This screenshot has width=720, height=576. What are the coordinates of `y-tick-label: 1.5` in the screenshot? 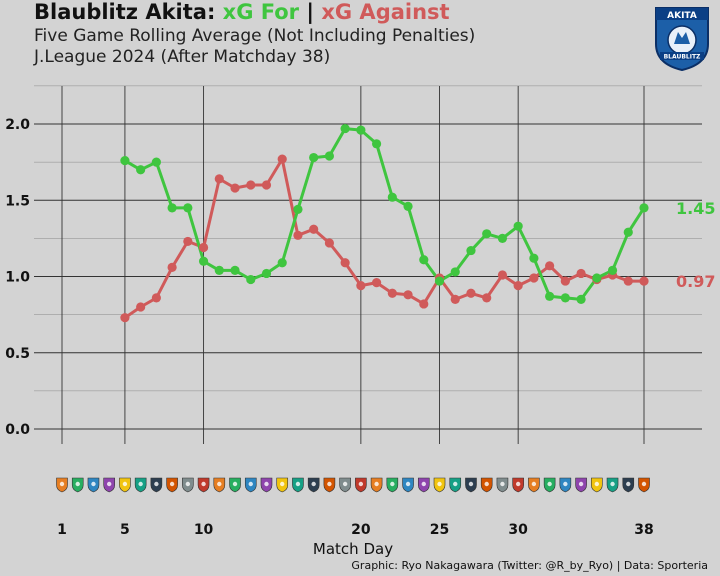 It's located at (17, 201).